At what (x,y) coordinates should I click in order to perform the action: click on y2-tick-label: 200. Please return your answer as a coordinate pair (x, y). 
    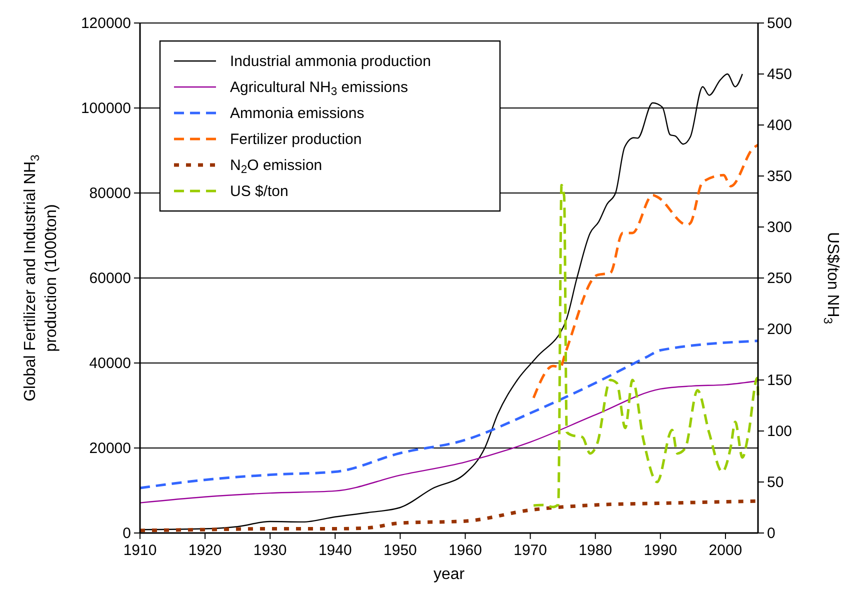
    Looking at the image, I should click on (779, 329).